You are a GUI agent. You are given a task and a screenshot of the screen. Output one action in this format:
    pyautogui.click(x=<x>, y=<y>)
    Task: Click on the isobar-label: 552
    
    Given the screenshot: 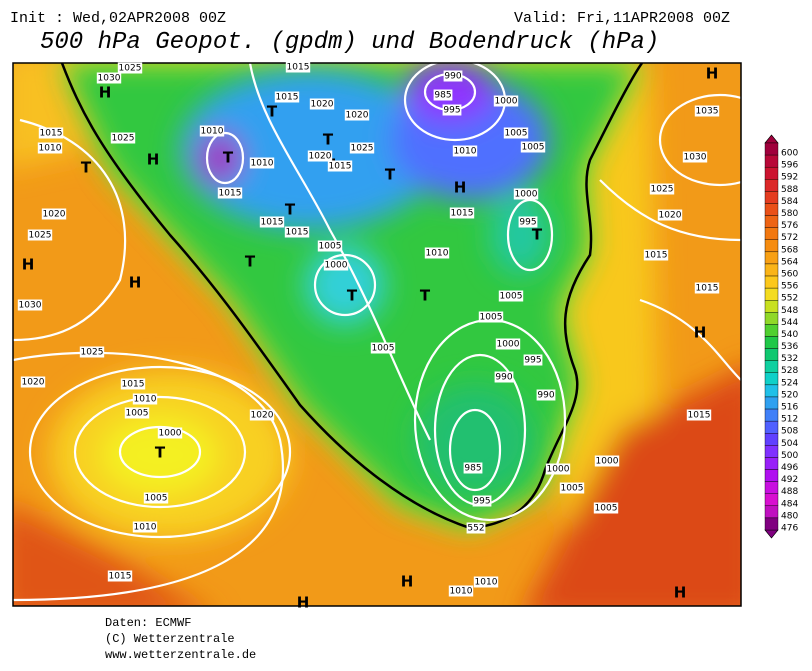 What is the action you would take?
    pyautogui.click(x=475, y=529)
    